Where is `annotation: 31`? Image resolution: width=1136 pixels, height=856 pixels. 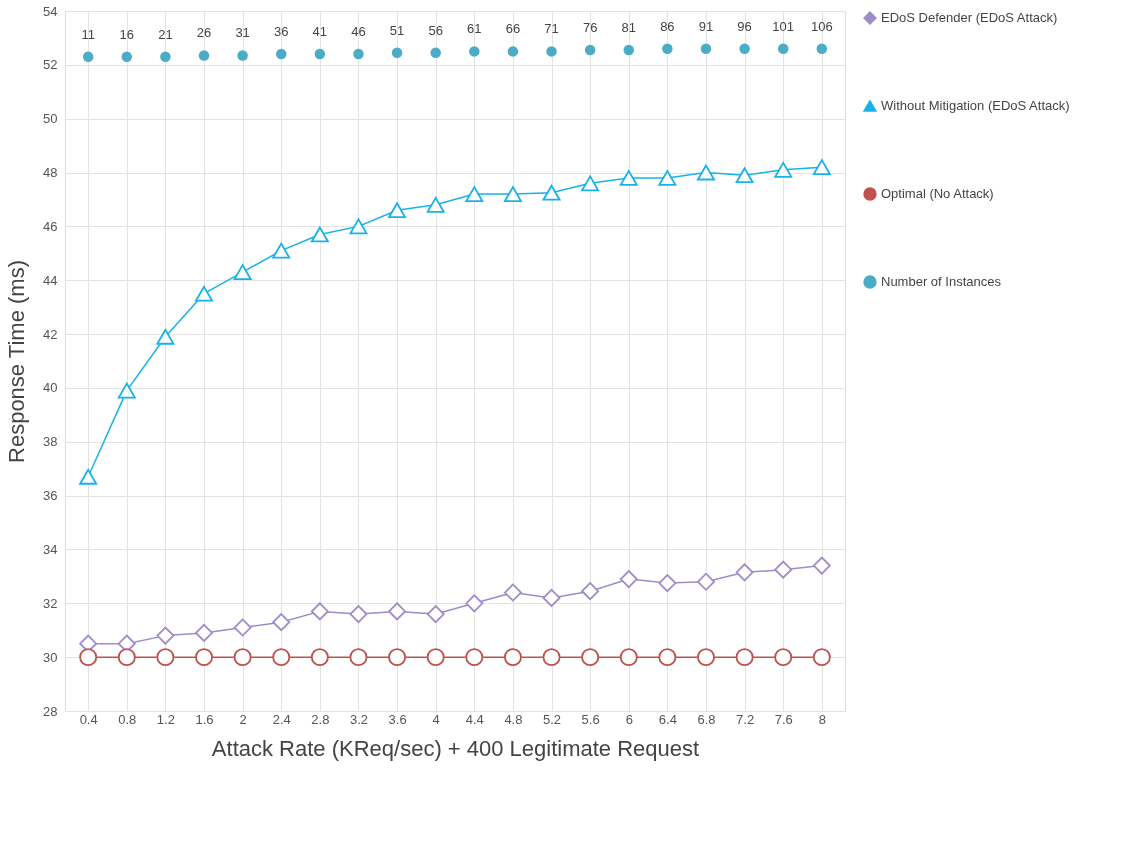 annotation: 31 is located at coordinates (242, 33).